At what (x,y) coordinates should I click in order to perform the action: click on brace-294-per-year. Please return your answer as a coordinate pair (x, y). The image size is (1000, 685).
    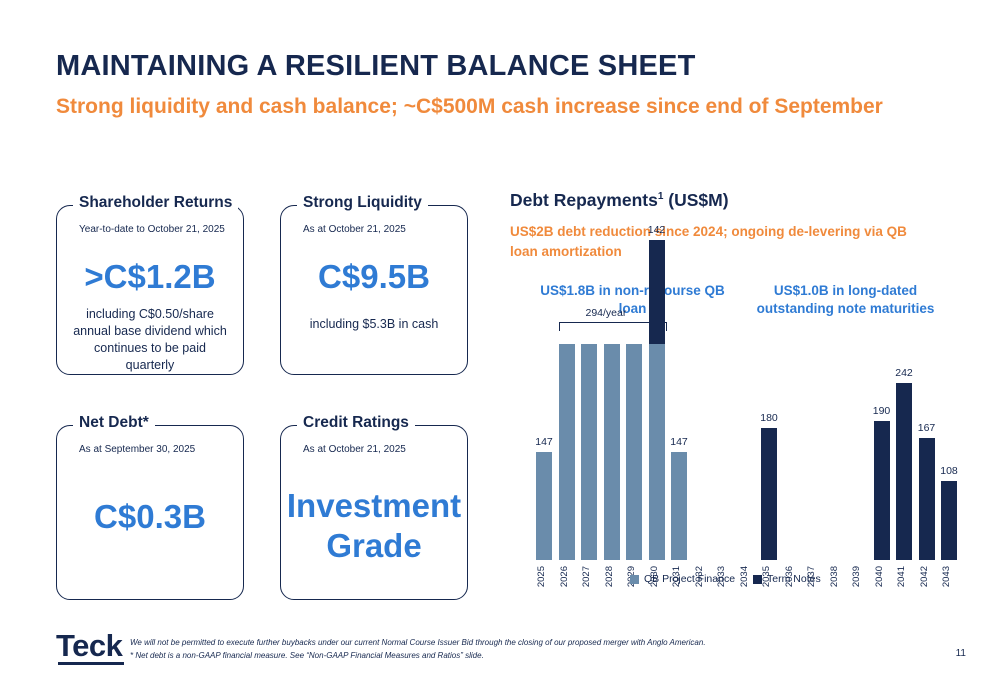
    Looking at the image, I should click on (612, 327).